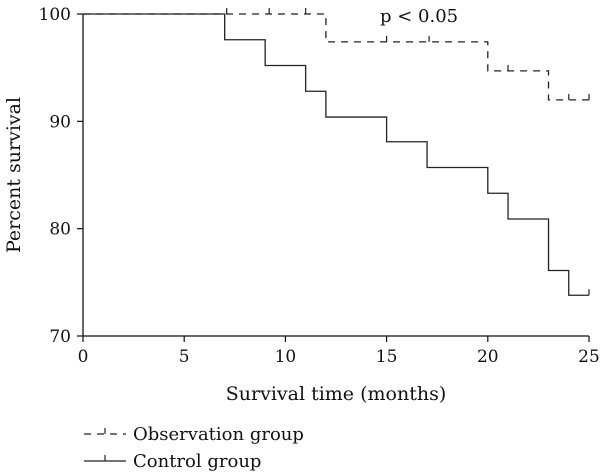 The image size is (600, 472). I want to click on legend-label-observation: Observation group, so click(218, 434).